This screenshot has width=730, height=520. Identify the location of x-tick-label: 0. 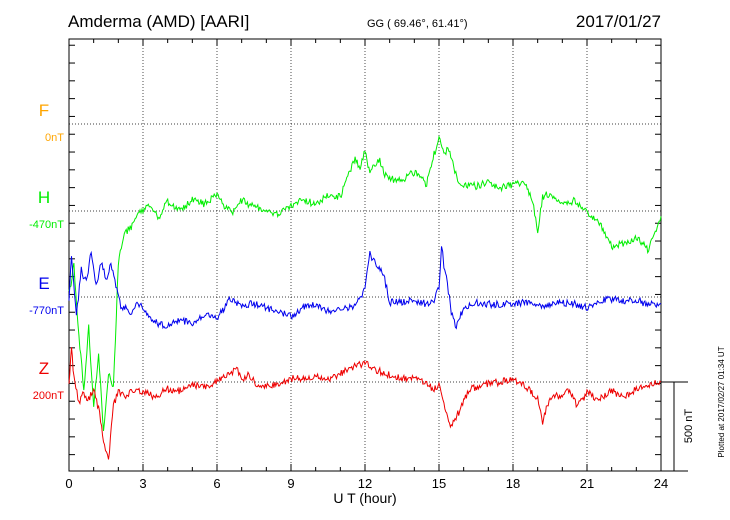
(68, 483).